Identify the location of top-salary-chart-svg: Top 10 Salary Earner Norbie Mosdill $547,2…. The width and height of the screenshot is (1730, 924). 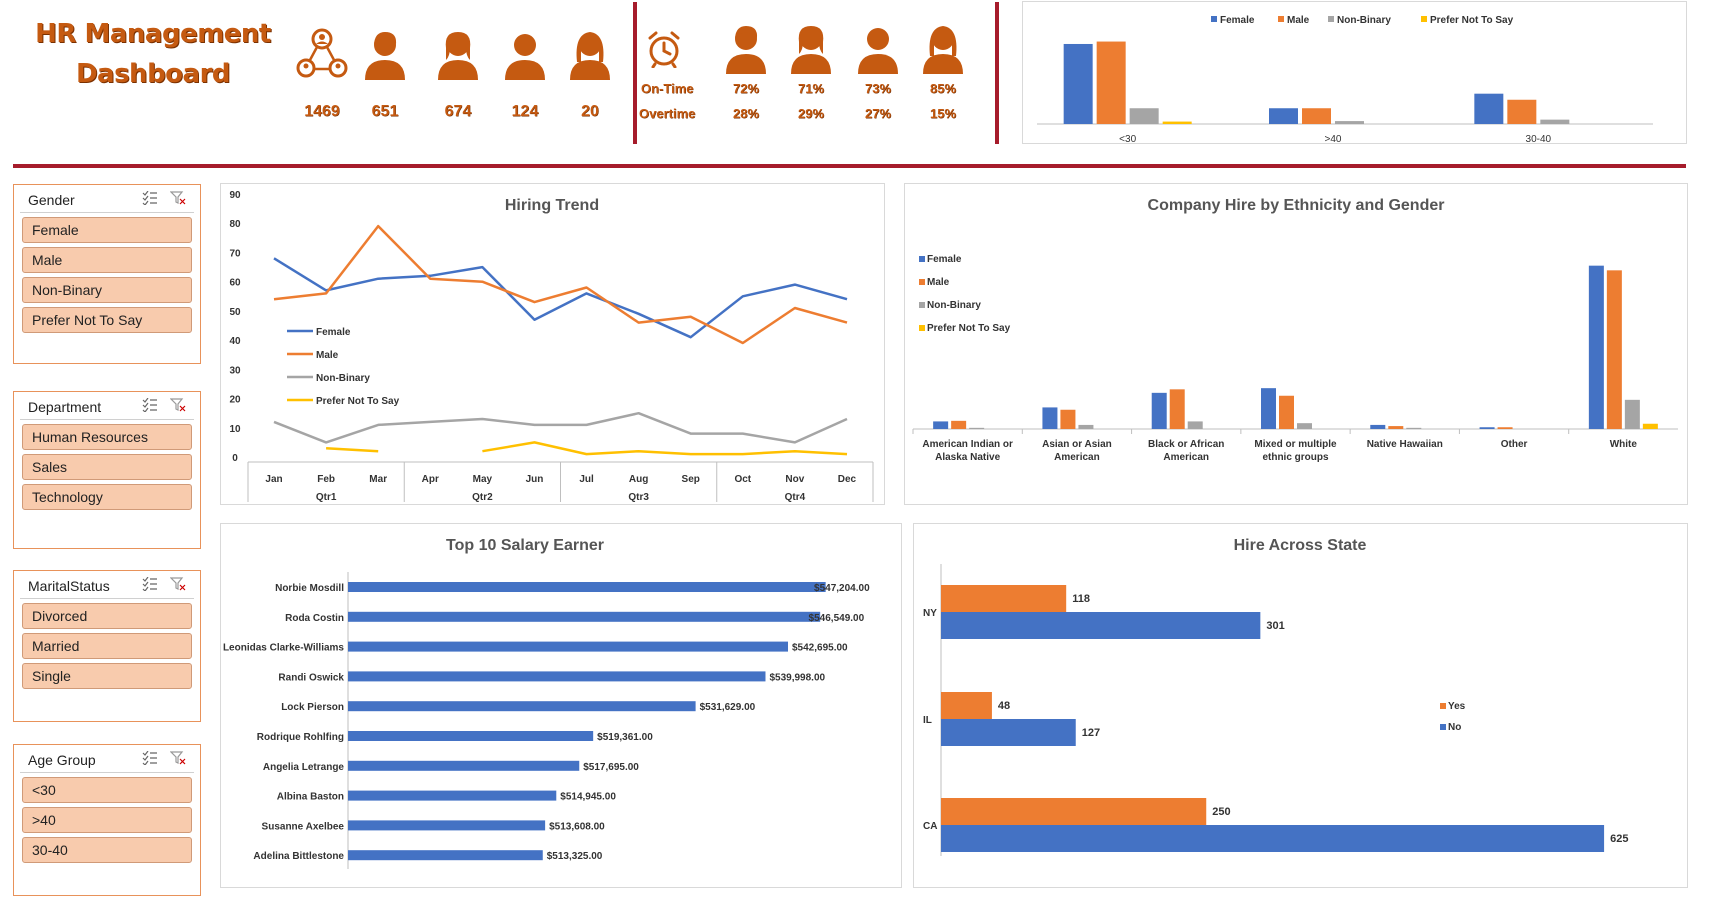
(546, 703).